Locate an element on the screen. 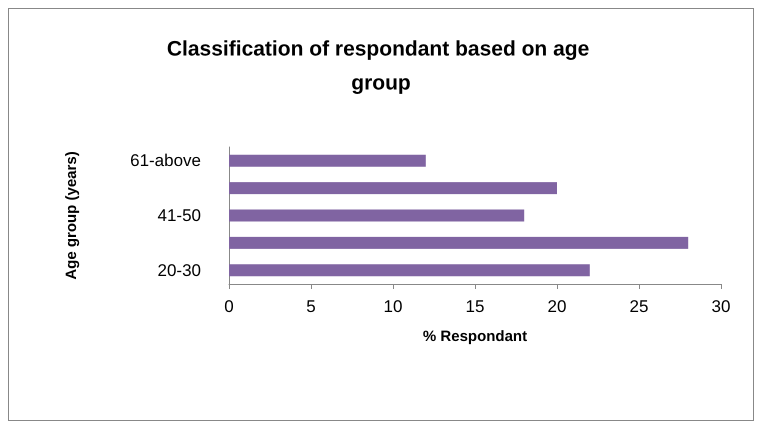 Image resolution: width=764 pixels, height=431 pixels. y-tick-label: 41-50 is located at coordinates (179, 215).